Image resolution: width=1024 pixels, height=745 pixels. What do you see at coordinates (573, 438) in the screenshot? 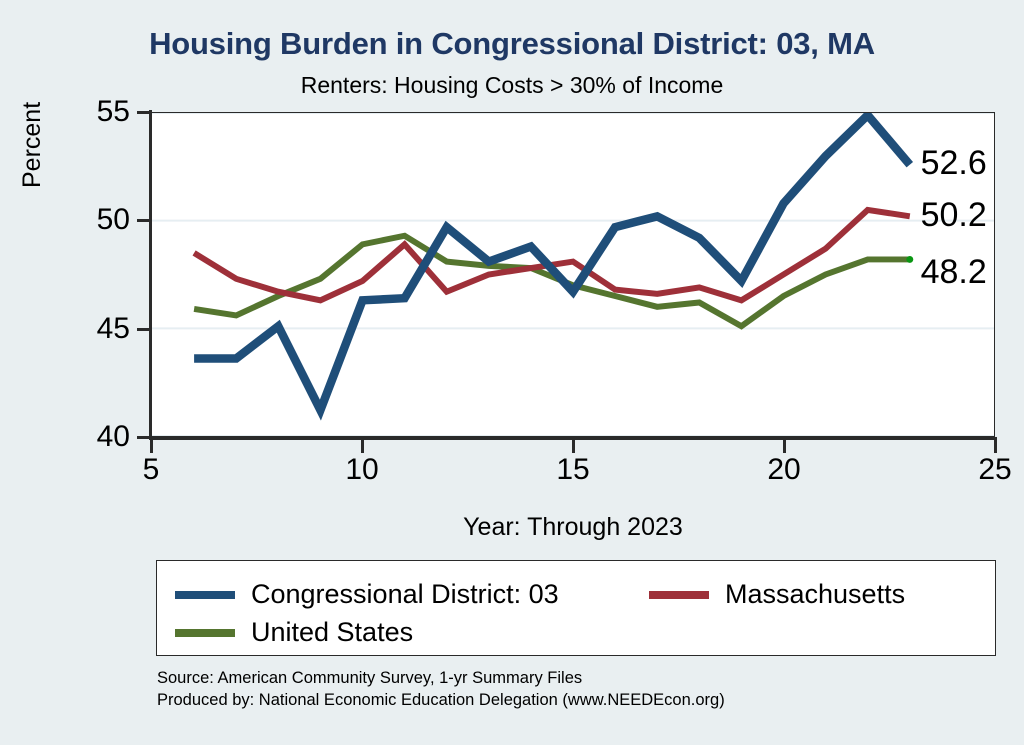
I see `x-axis-line` at bounding box center [573, 438].